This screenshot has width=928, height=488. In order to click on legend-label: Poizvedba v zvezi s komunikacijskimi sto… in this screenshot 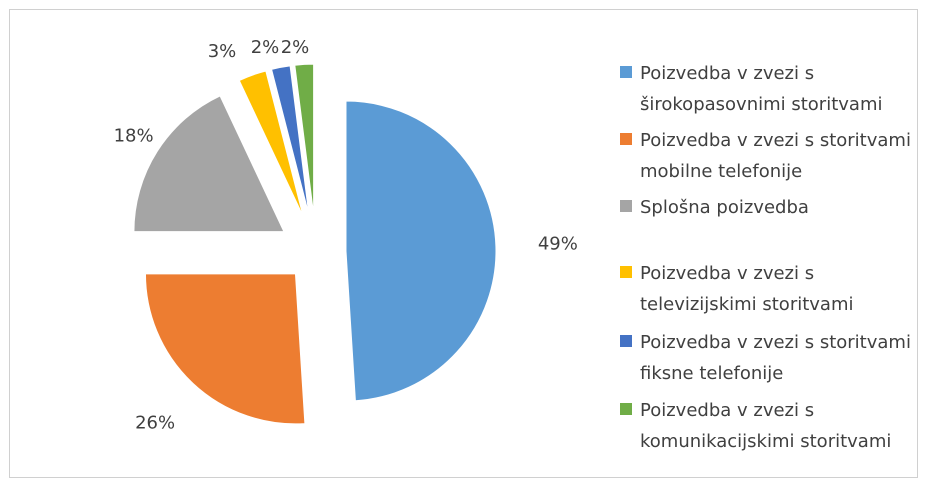, I will do `click(766, 426)`.